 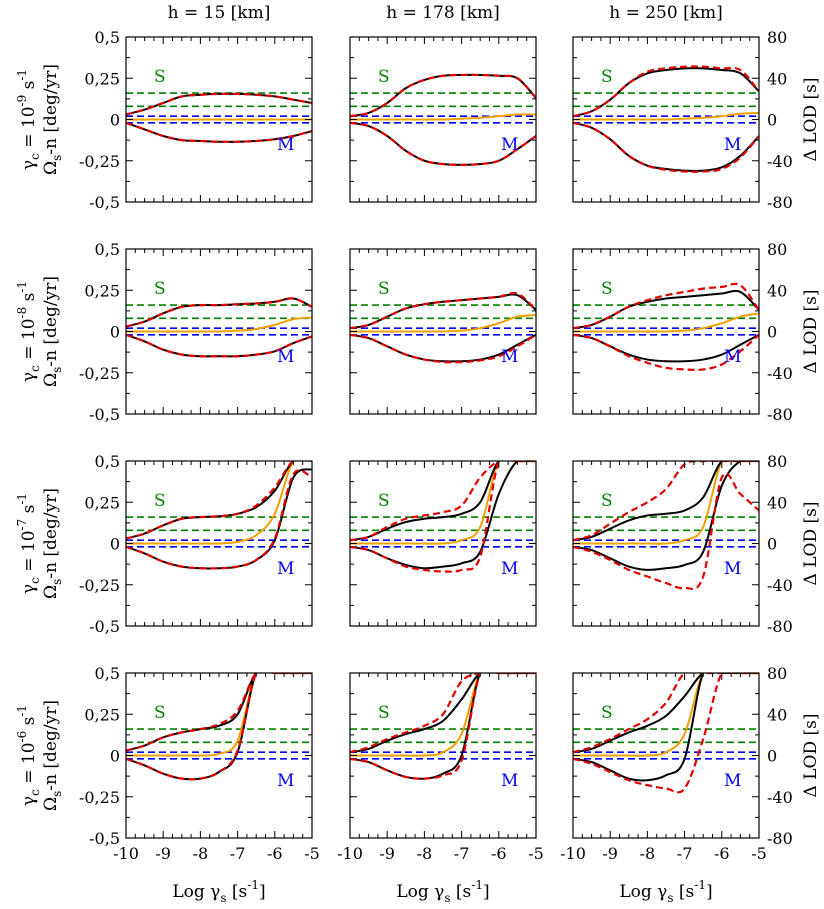 I want to click on panel-r4-c3: S M 80 40 0 -40 -80 -10 -9 -8 -7 -6 -5, so click(x=676, y=763).